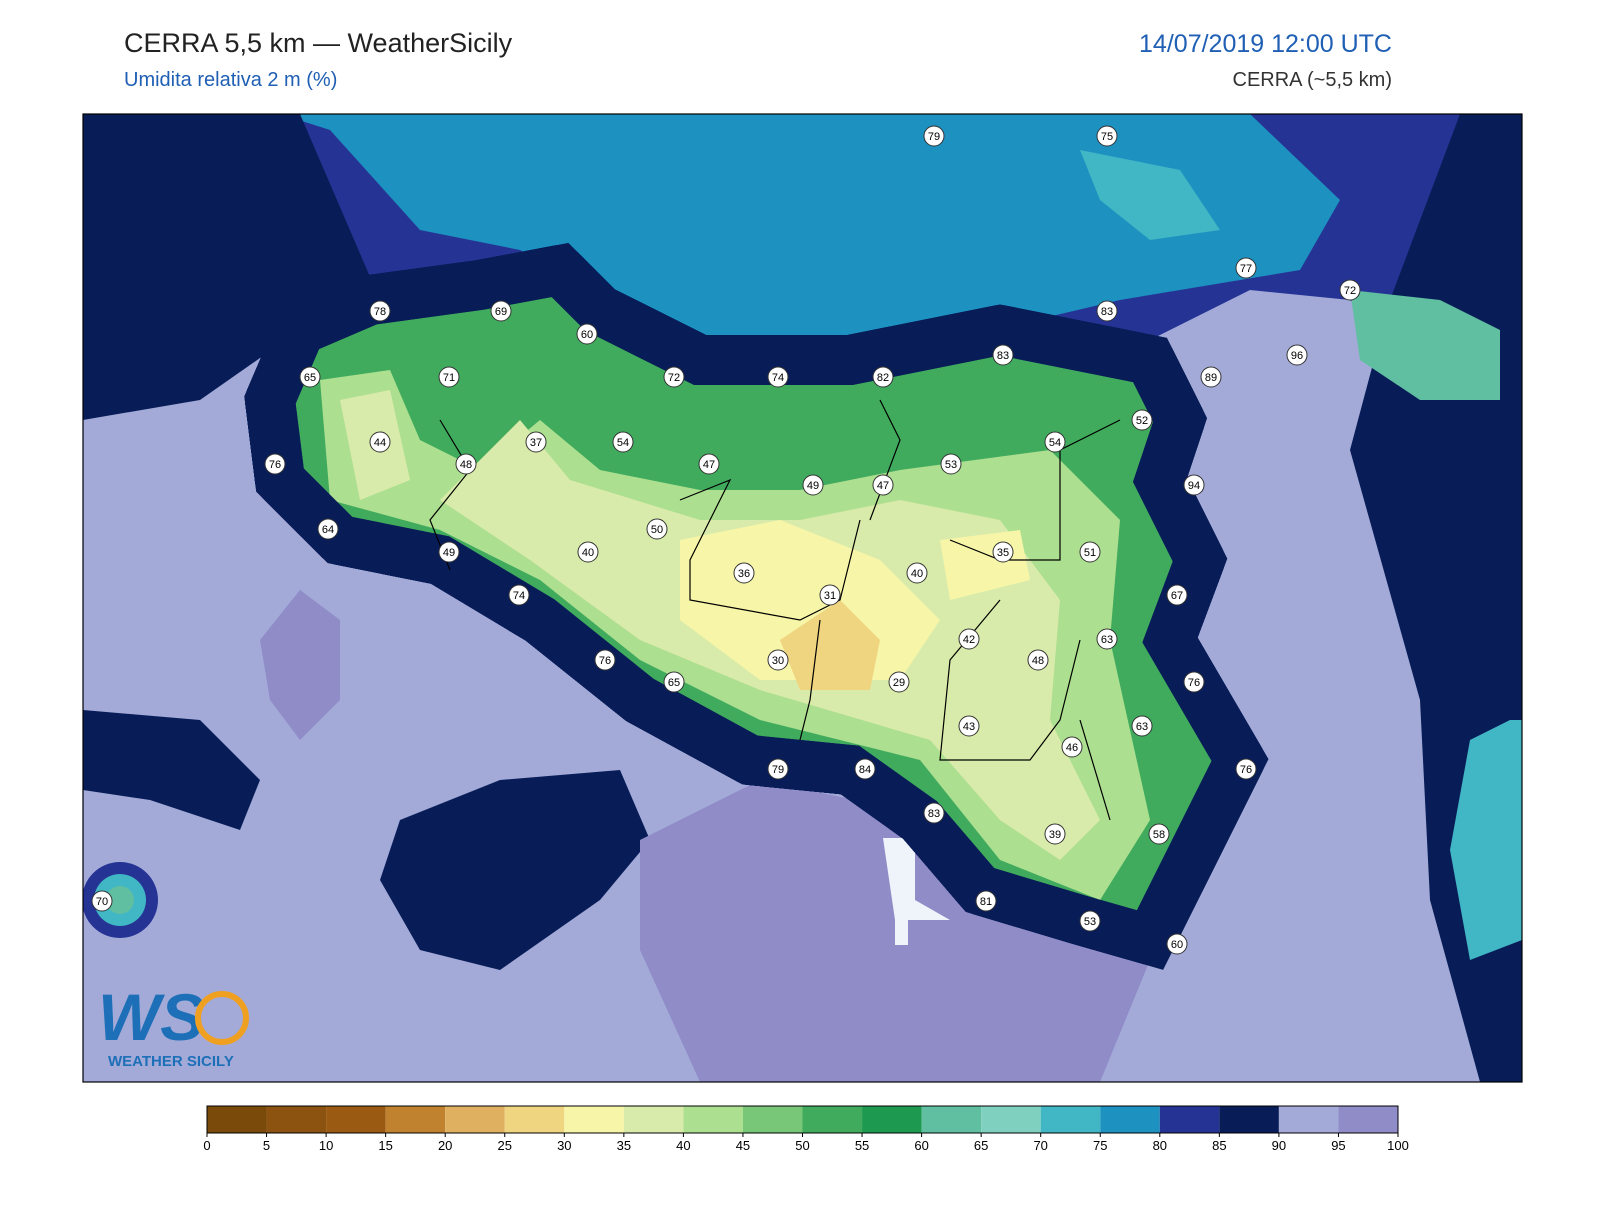 Image resolution: width=1600 pixels, height=1205 pixels. I want to click on colorbar-tick-label: 45, so click(743, 1145).